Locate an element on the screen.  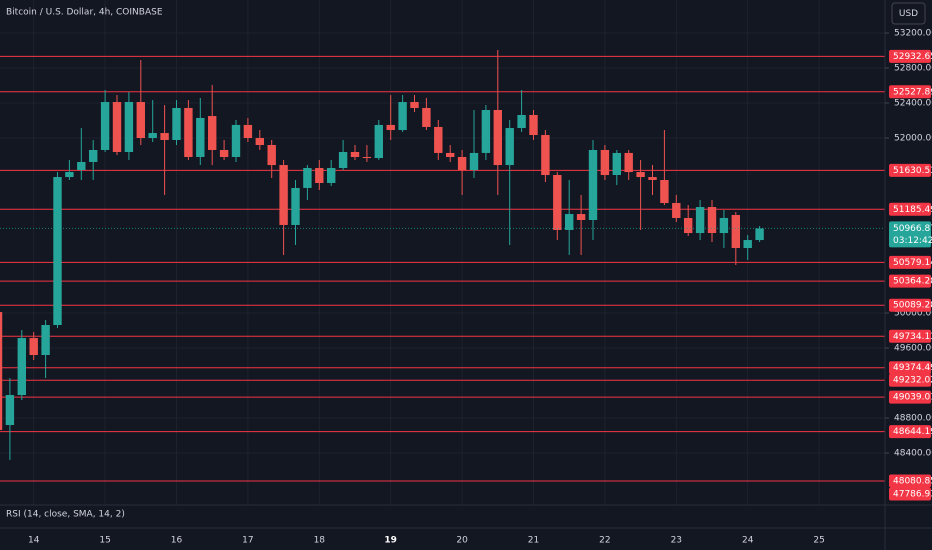
countdown-label: 03:12:42 is located at coordinates (912, 241).